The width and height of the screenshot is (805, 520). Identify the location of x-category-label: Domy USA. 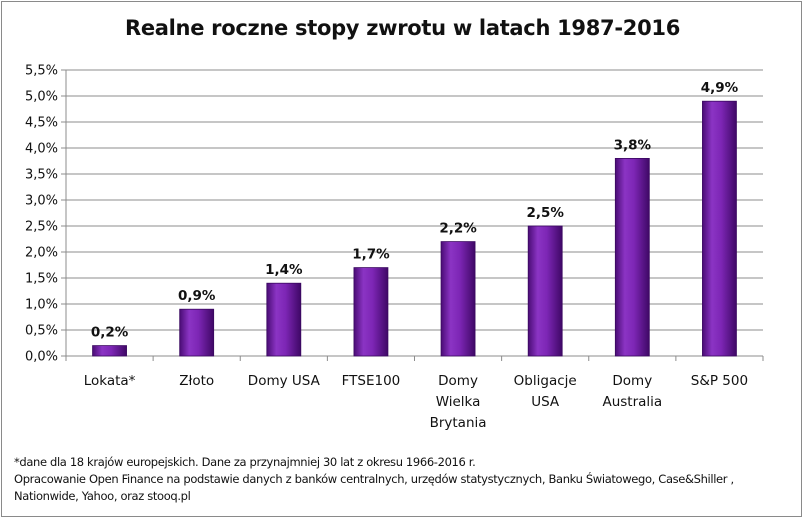
(284, 381).